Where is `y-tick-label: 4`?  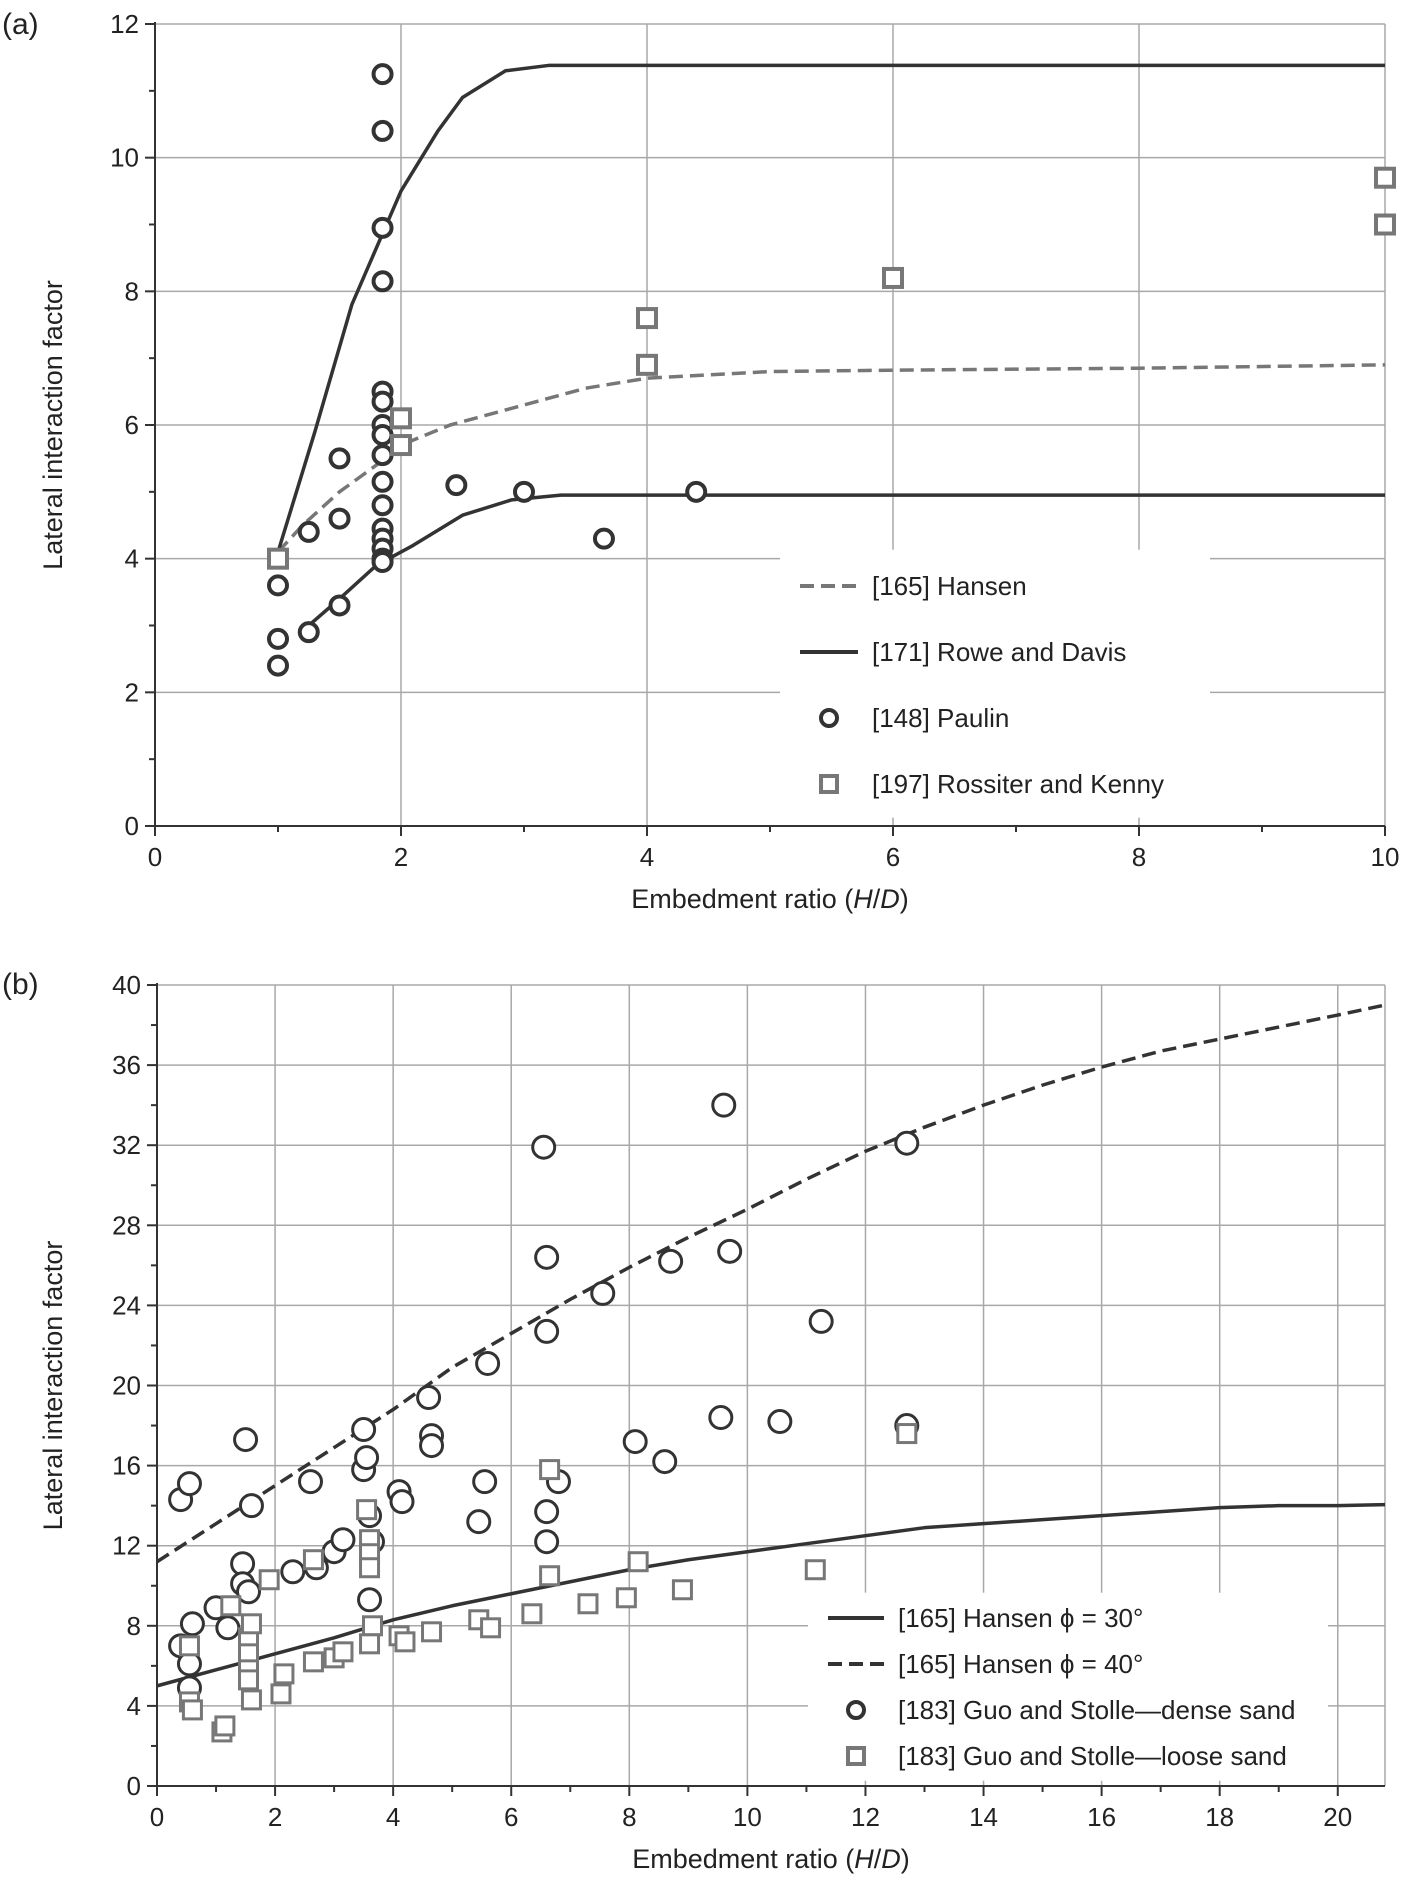 y-tick-label: 4 is located at coordinates (134, 1706).